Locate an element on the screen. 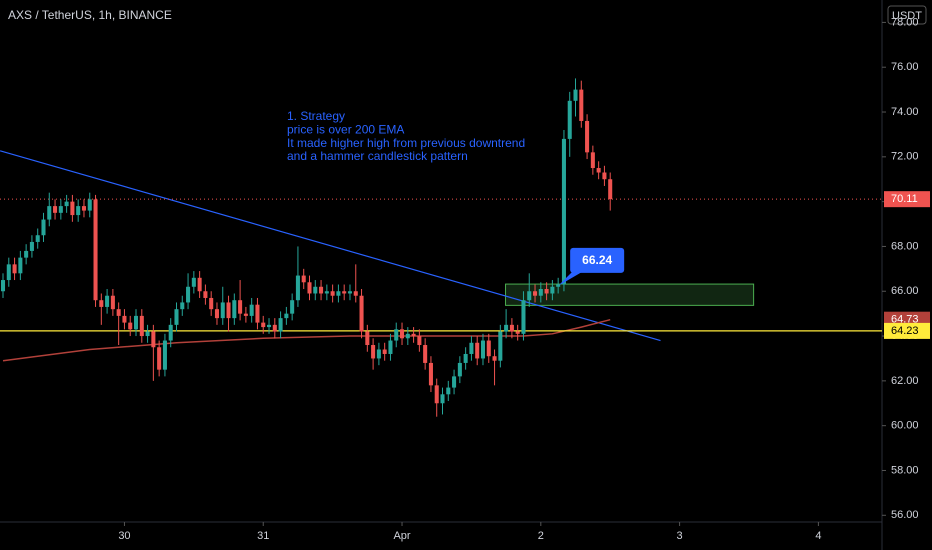 The image size is (932, 550). currency: USDT is located at coordinates (907, 16).